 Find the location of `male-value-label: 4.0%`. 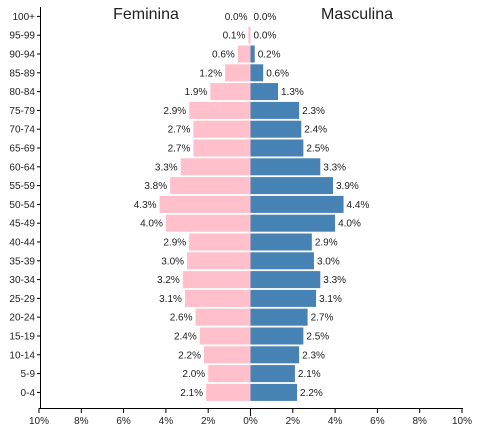

male-value-label: 4.0% is located at coordinates (349, 224).